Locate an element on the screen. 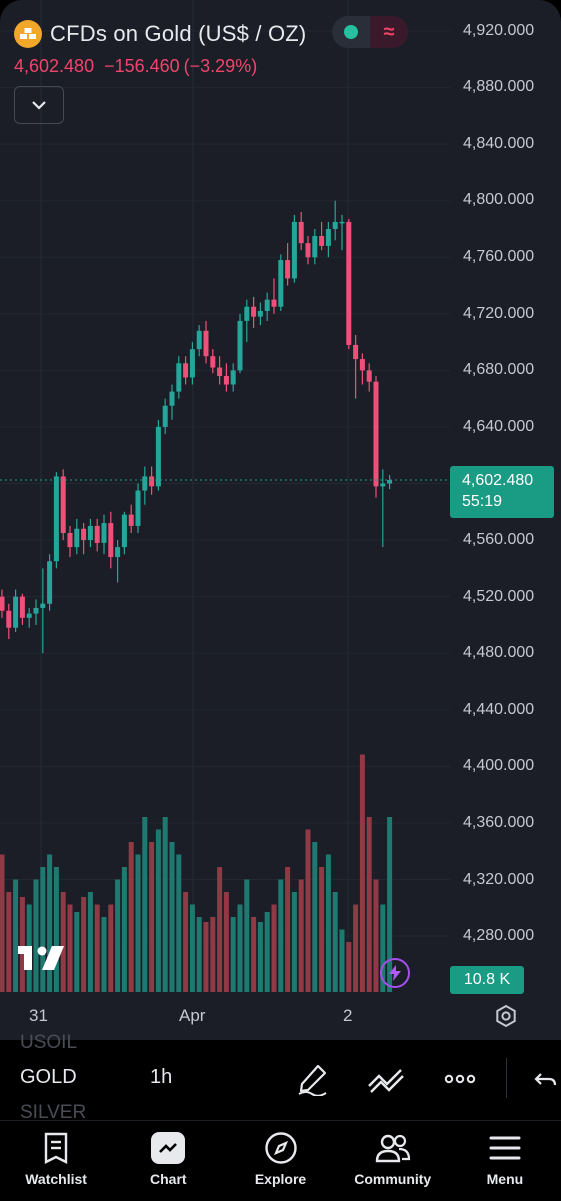 This screenshot has height=1201, width=561. nav-label: Community is located at coordinates (393, 1179).